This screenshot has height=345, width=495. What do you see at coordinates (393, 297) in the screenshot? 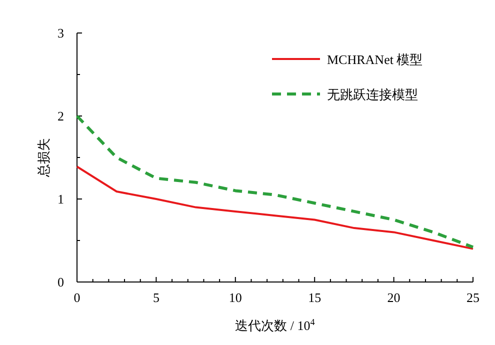
I see `x-tick-label: 20` at bounding box center [393, 297].